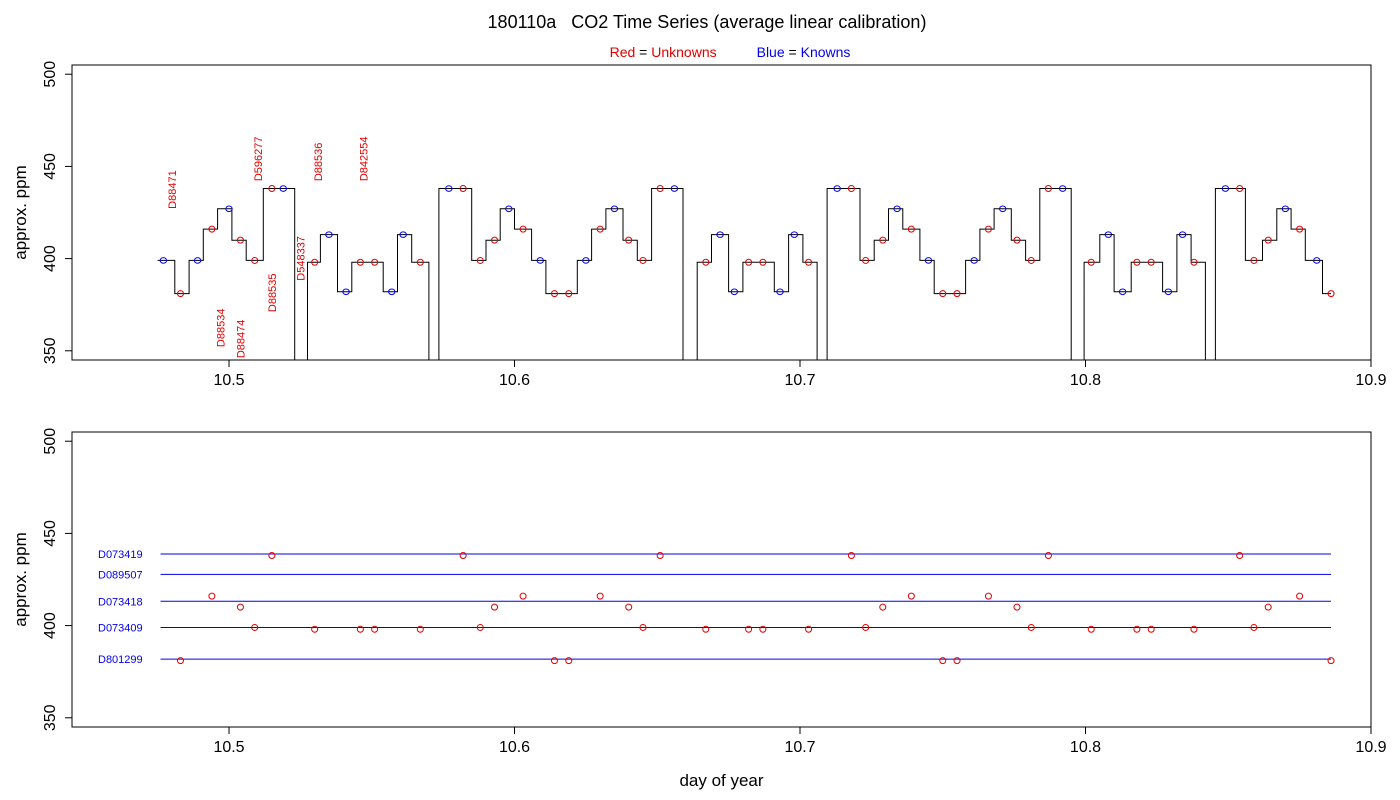 Image resolution: width=1400 pixels, height=800 pixels. I want to click on top-y-tick-label: 500, so click(50, 74).